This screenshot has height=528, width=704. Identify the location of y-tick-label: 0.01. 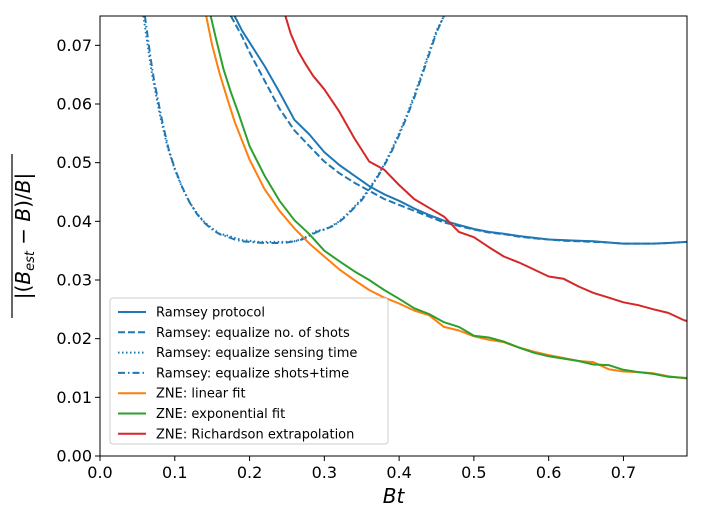
(74, 397).